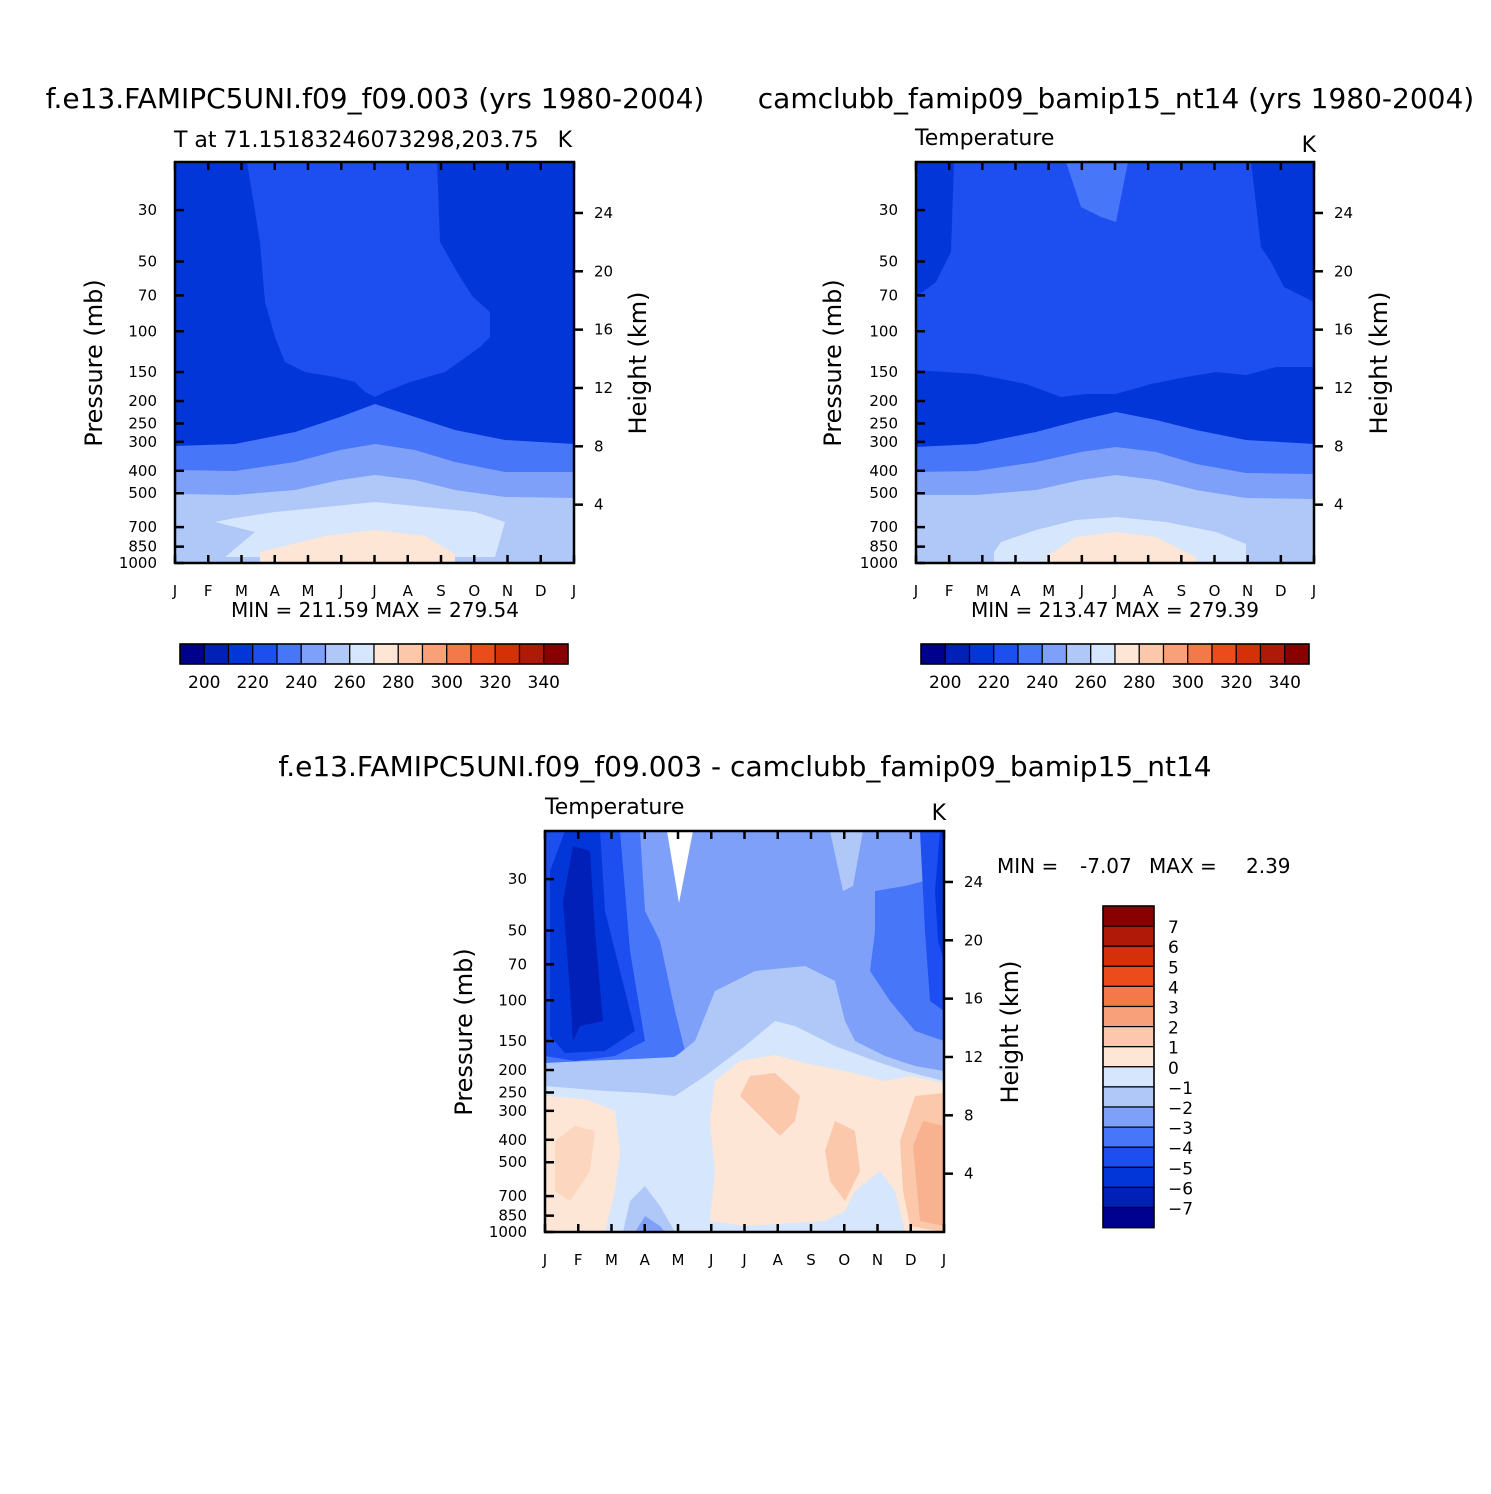 Image resolution: width=1491 pixels, height=1494 pixels. I want to click on colorbar-label: 2, so click(1173, 1029).